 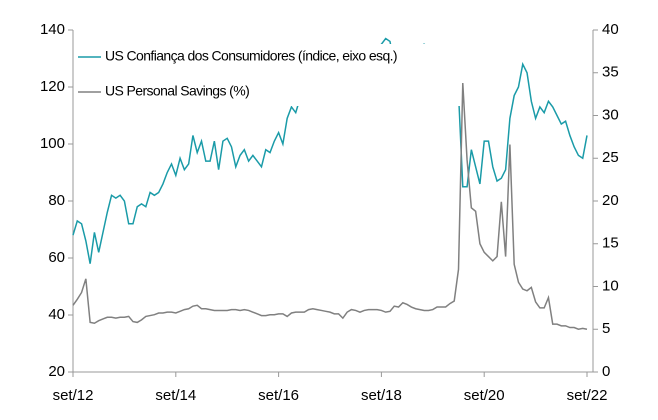 I want to click on y-tick-label: 40, so click(x=56, y=314).